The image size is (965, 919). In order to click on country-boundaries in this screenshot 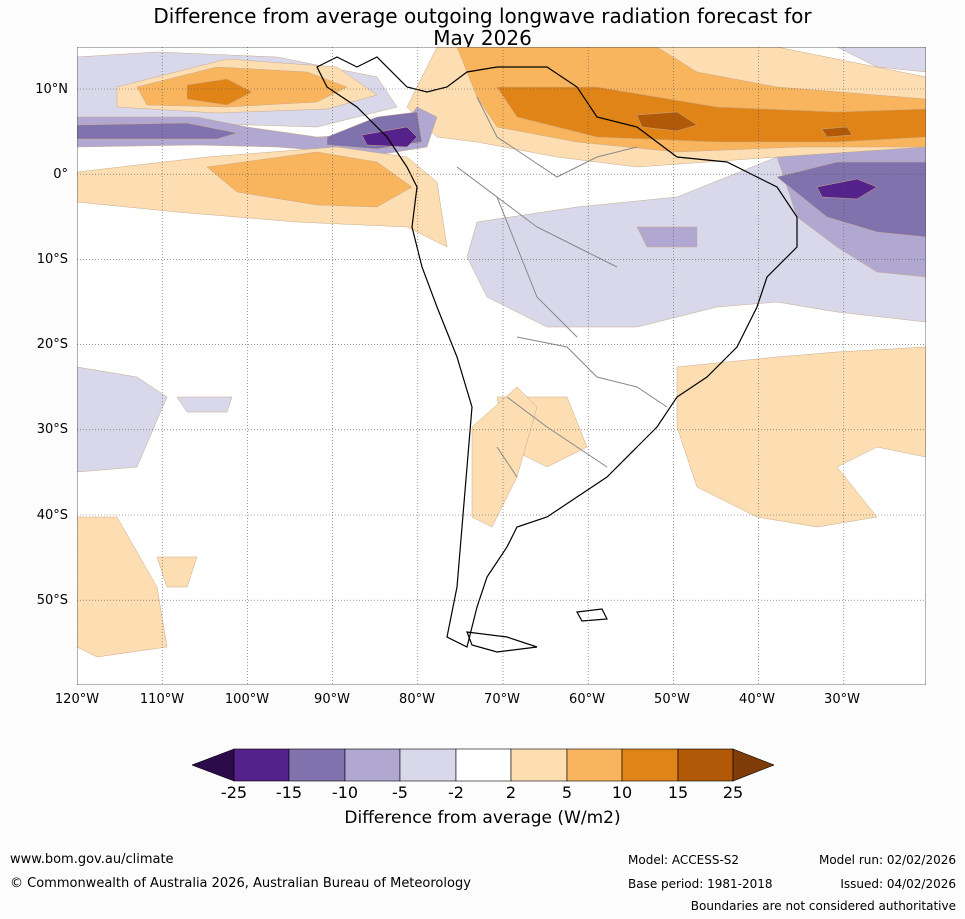, I will do `click(562, 287)`.